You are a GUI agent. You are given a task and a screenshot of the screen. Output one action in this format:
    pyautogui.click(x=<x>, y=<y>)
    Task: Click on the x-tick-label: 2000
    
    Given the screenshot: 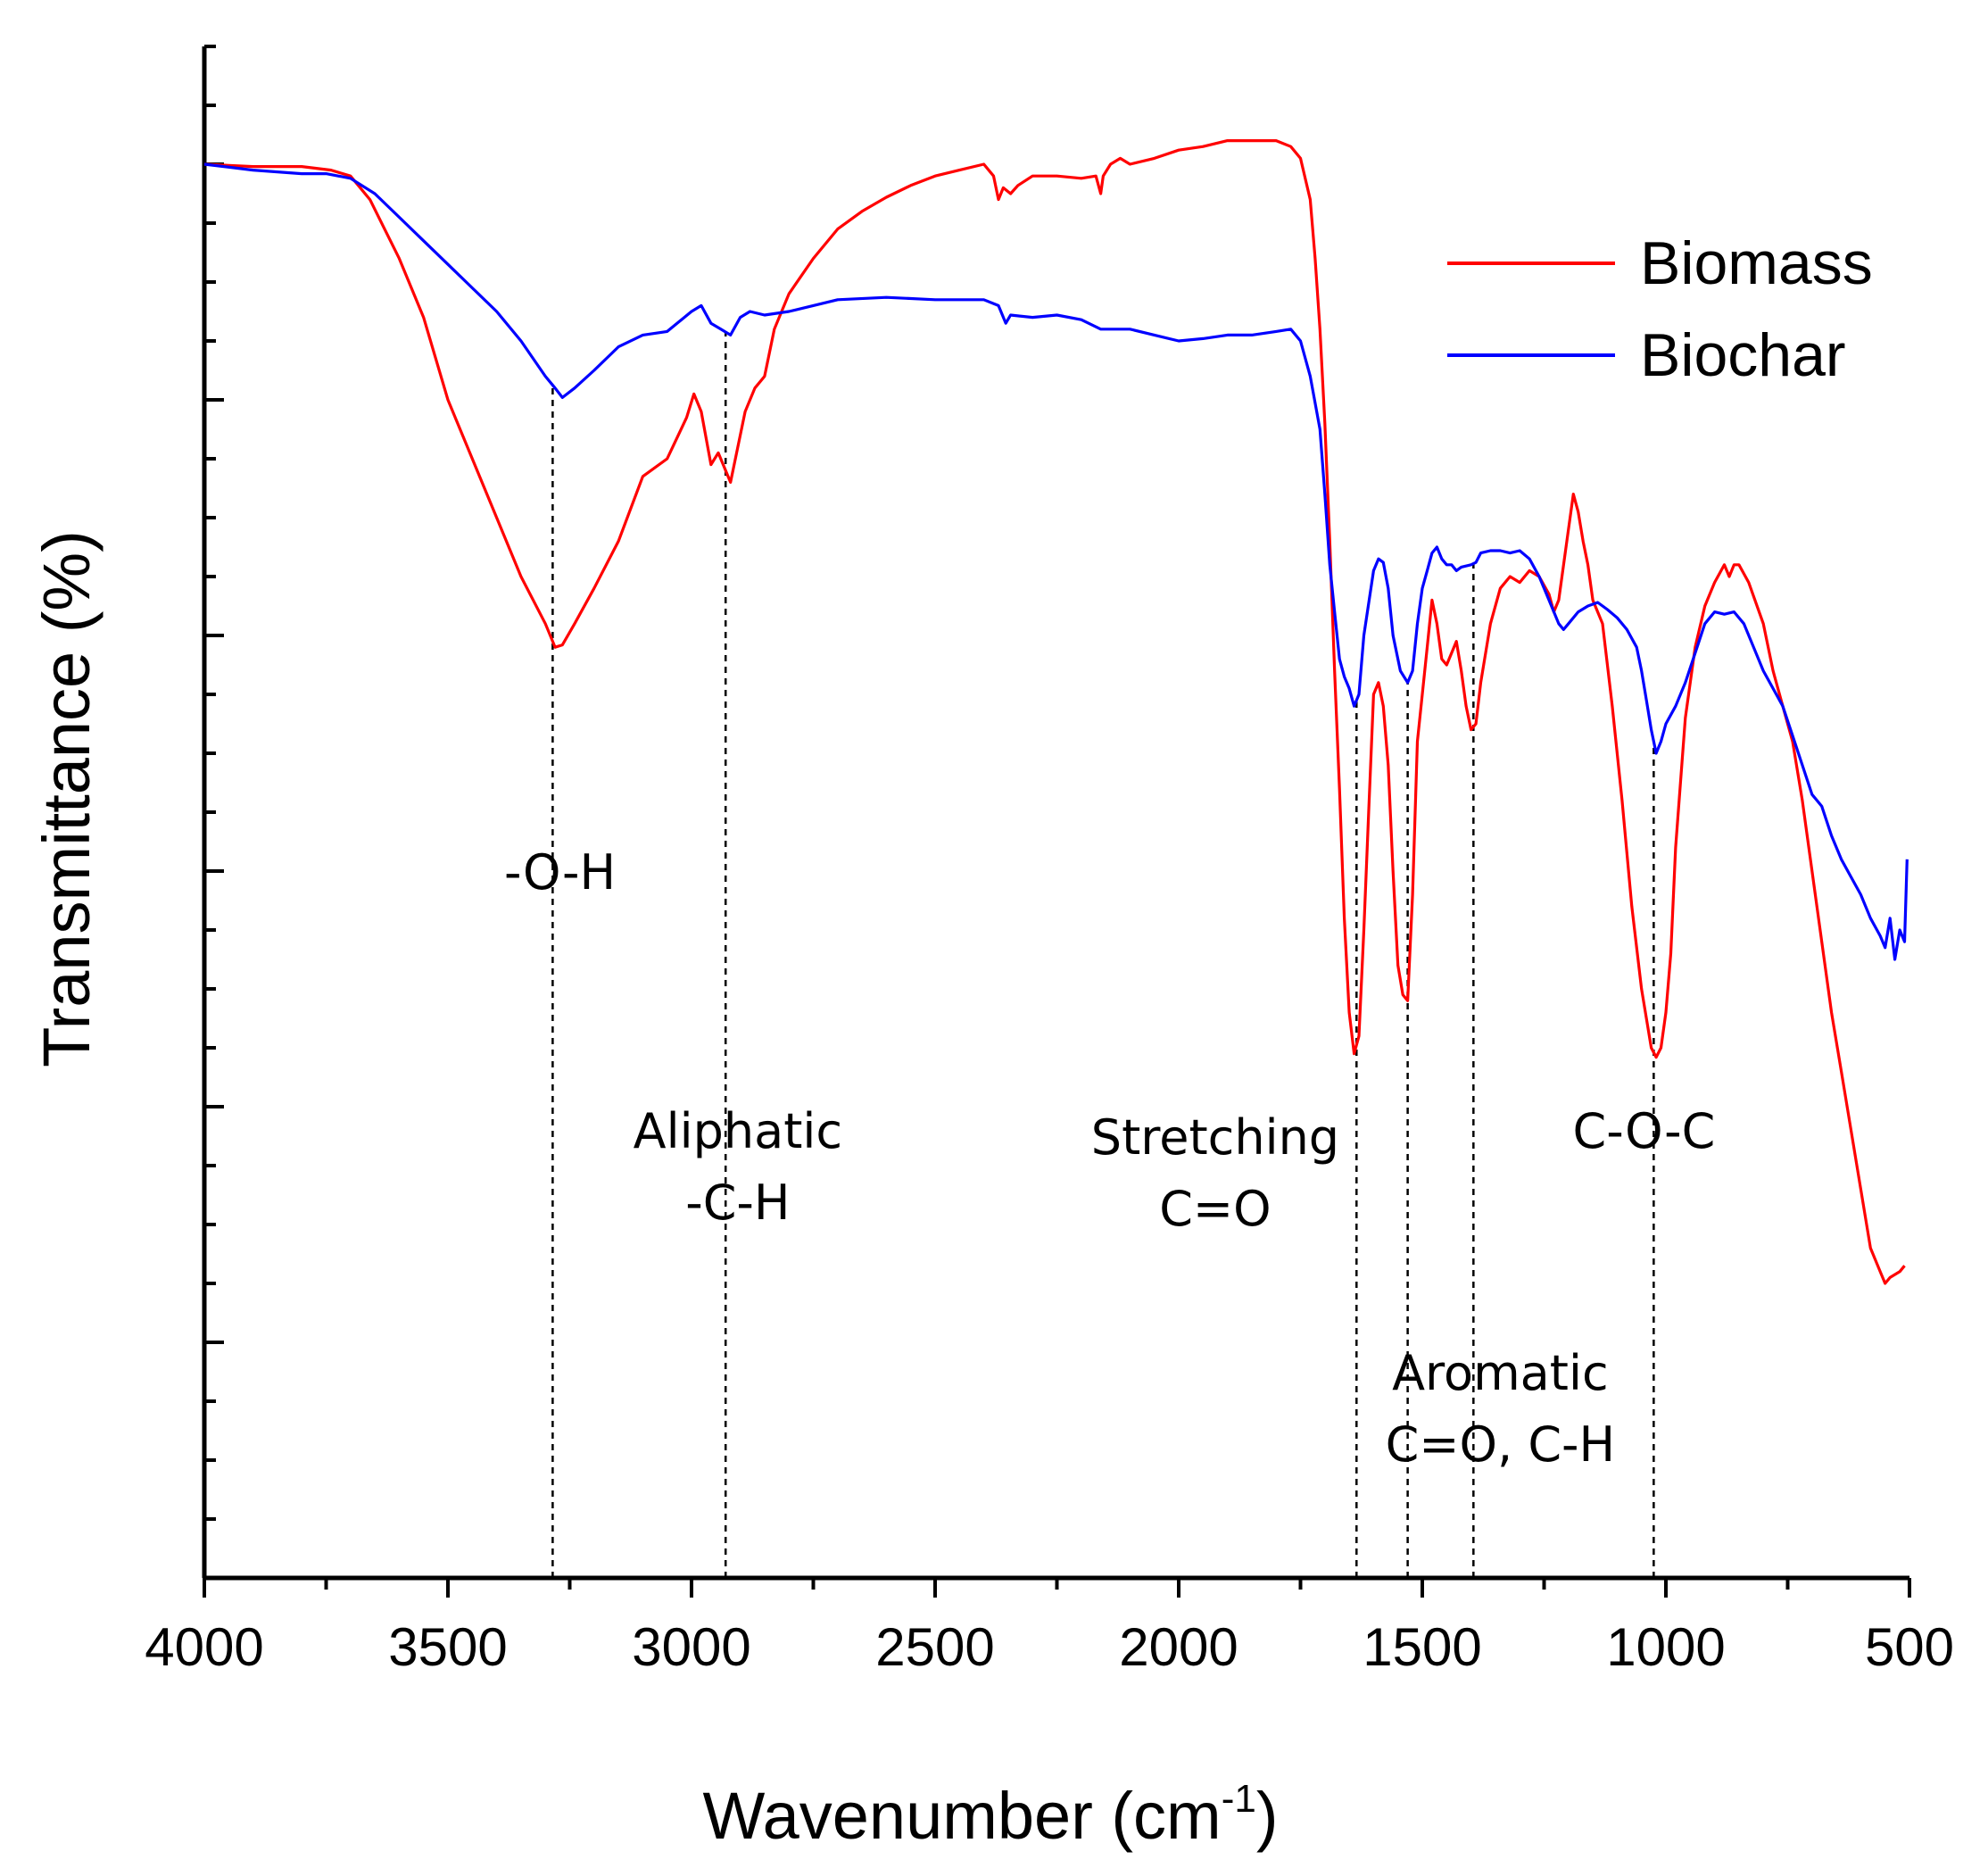 What is the action you would take?
    pyautogui.click(x=1178, y=1647)
    